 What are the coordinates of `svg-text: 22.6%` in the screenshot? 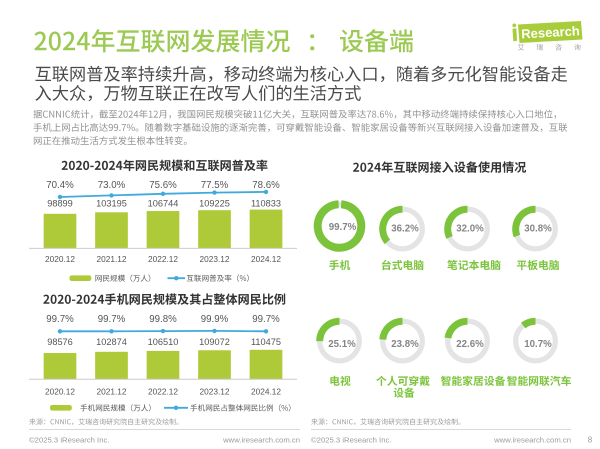 It's located at (470, 344).